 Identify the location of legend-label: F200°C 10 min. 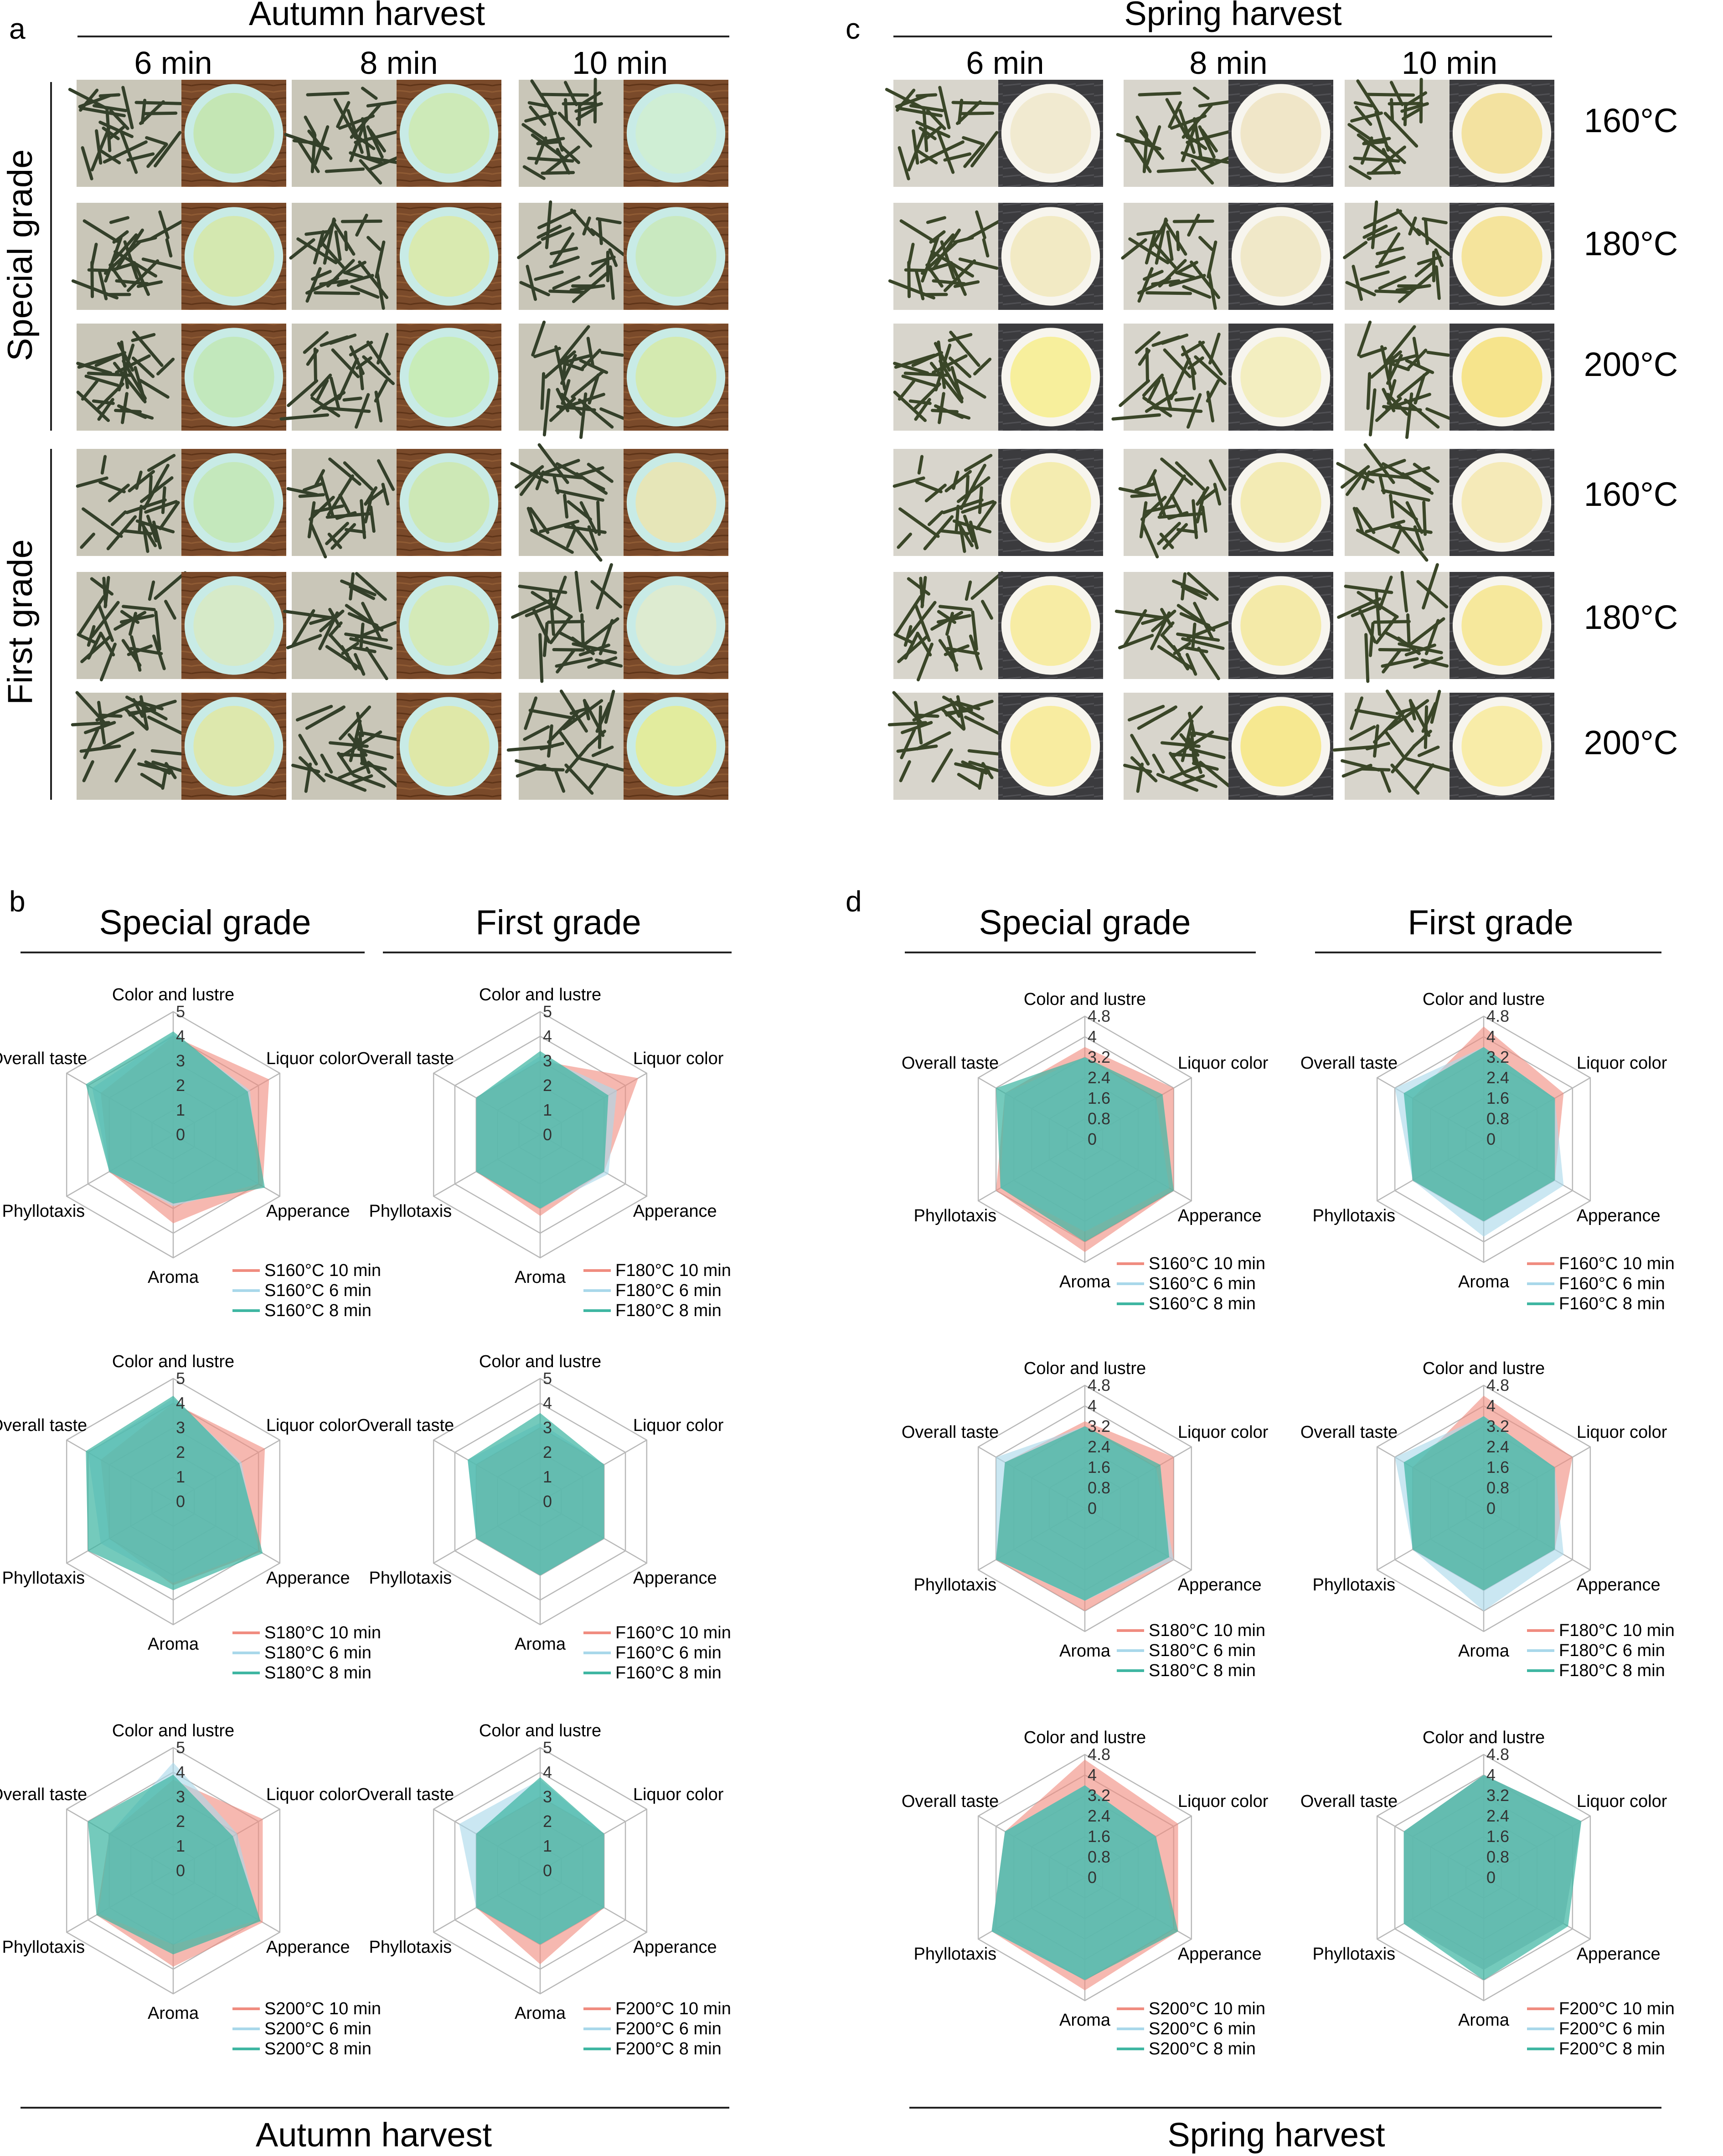
(1617, 2009).